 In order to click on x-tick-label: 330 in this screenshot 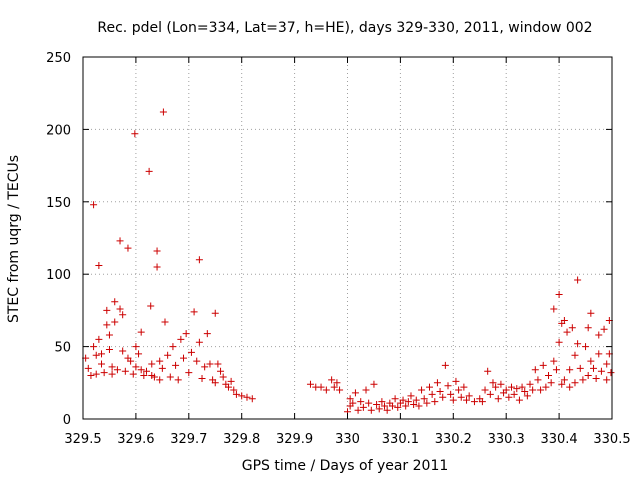, I will do `click(347, 439)`.